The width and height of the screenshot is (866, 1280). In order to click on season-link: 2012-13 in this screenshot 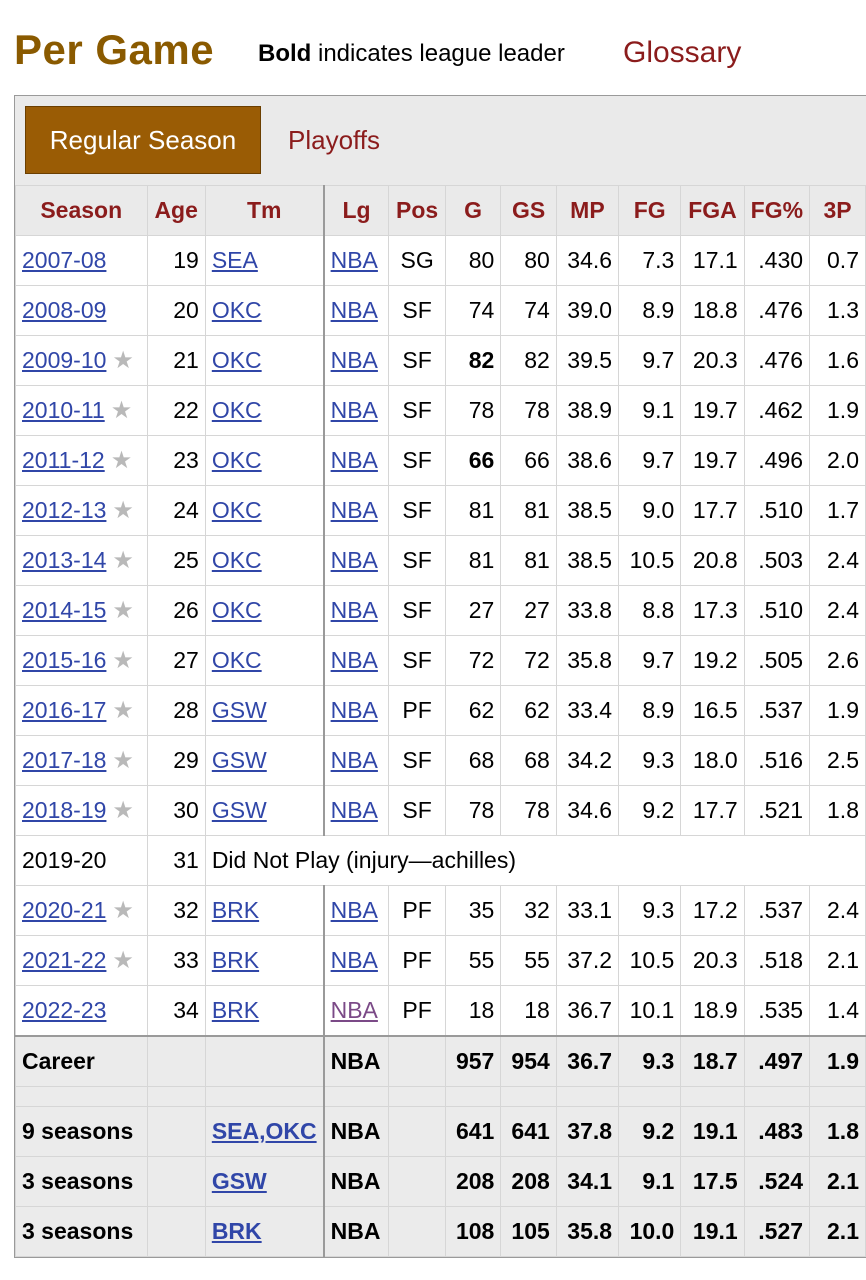, I will do `click(64, 510)`.